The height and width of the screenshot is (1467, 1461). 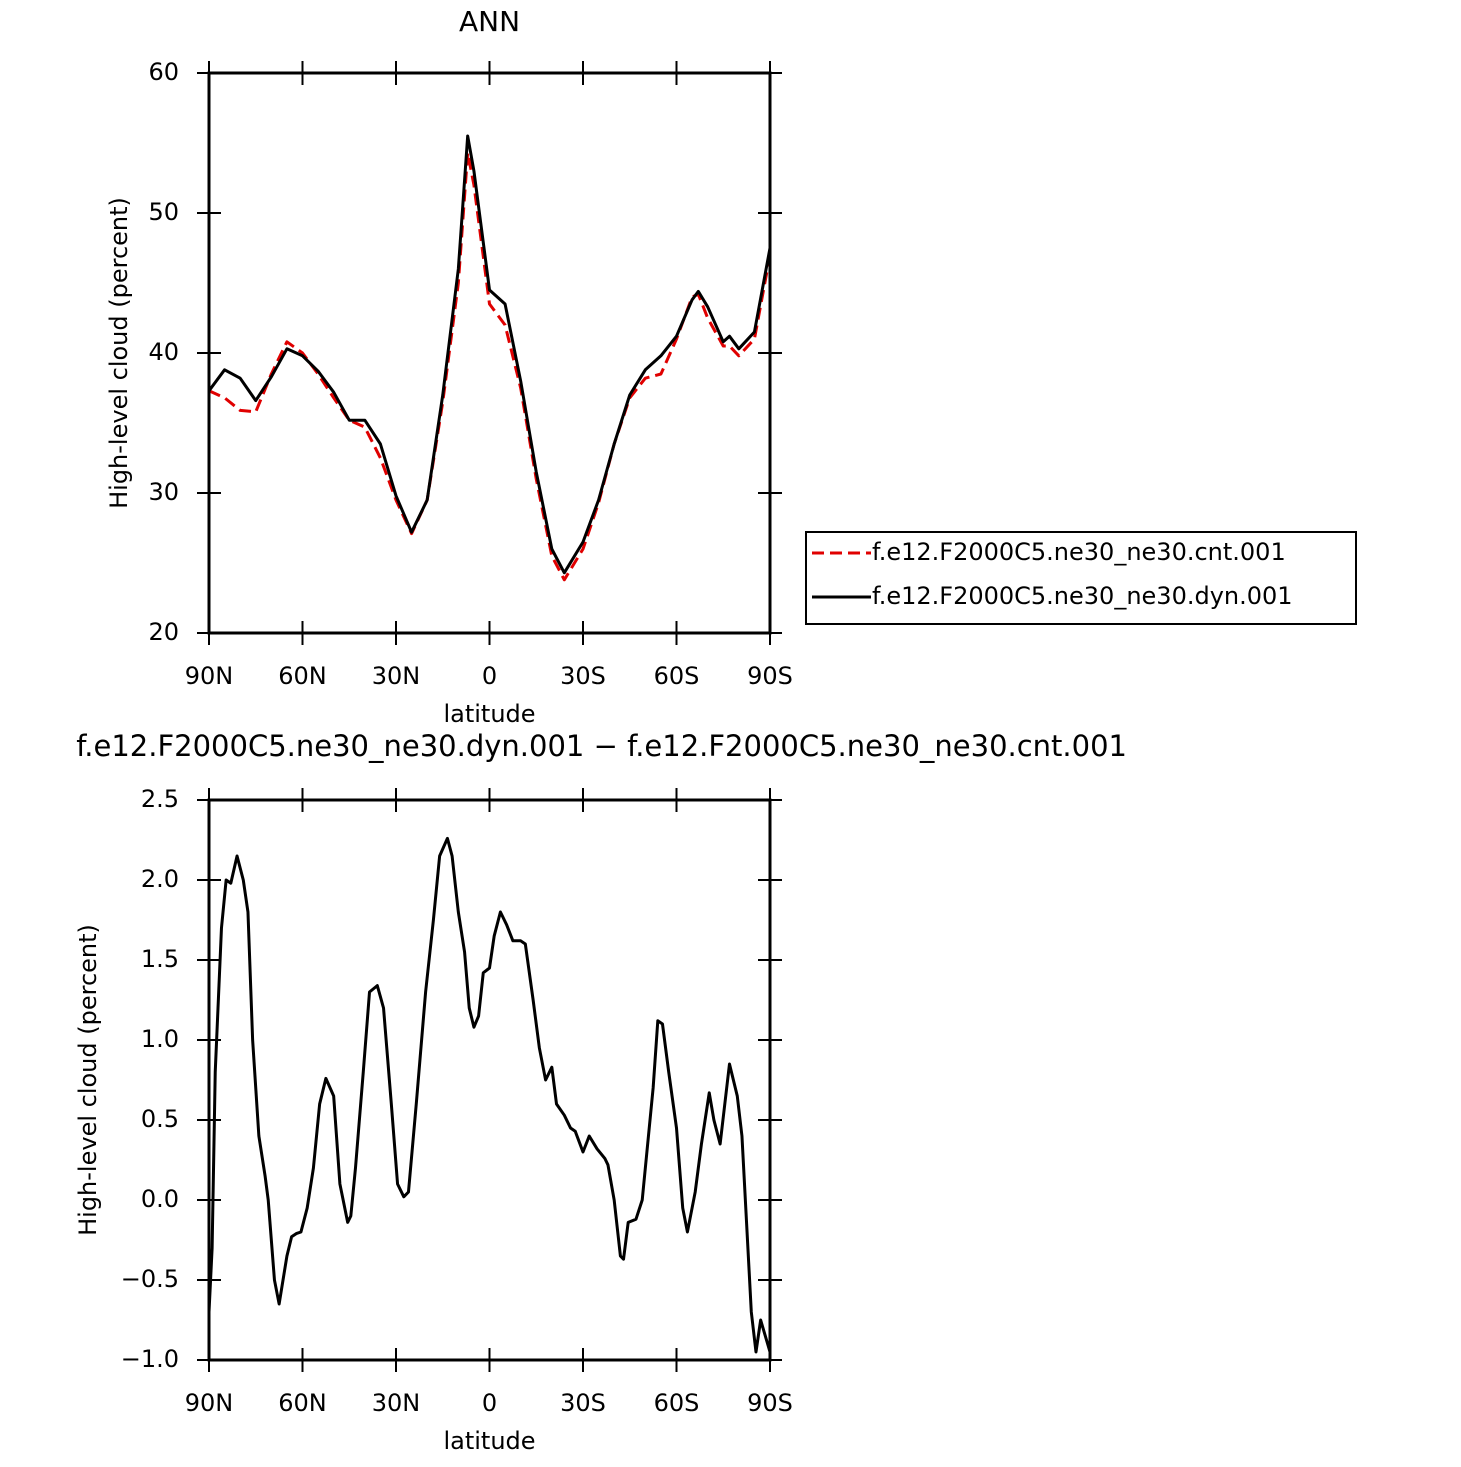 What do you see at coordinates (150, 1279) in the screenshot?
I see `y-tick-label: −0.5` at bounding box center [150, 1279].